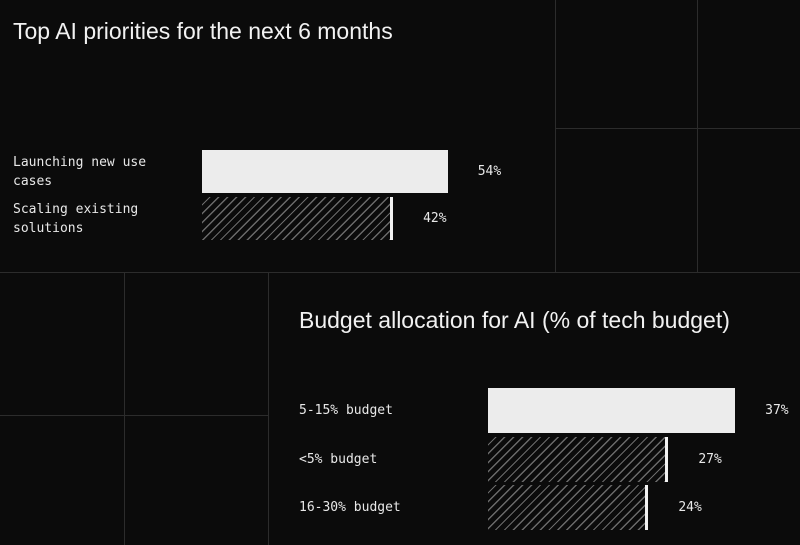  I want to click on value-label: 24%, so click(690, 507).